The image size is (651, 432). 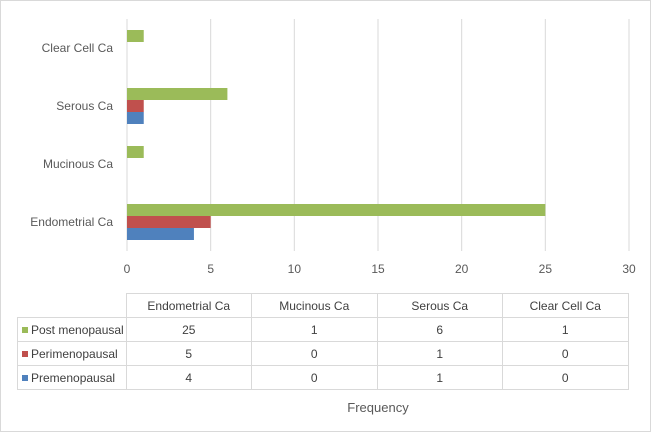 What do you see at coordinates (378, 269) in the screenshot?
I see `x-tick-label: 15` at bounding box center [378, 269].